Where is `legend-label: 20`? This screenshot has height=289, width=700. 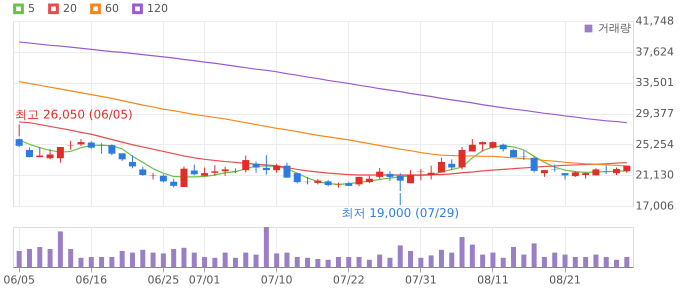
legend-label: 20 is located at coordinates (70, 8).